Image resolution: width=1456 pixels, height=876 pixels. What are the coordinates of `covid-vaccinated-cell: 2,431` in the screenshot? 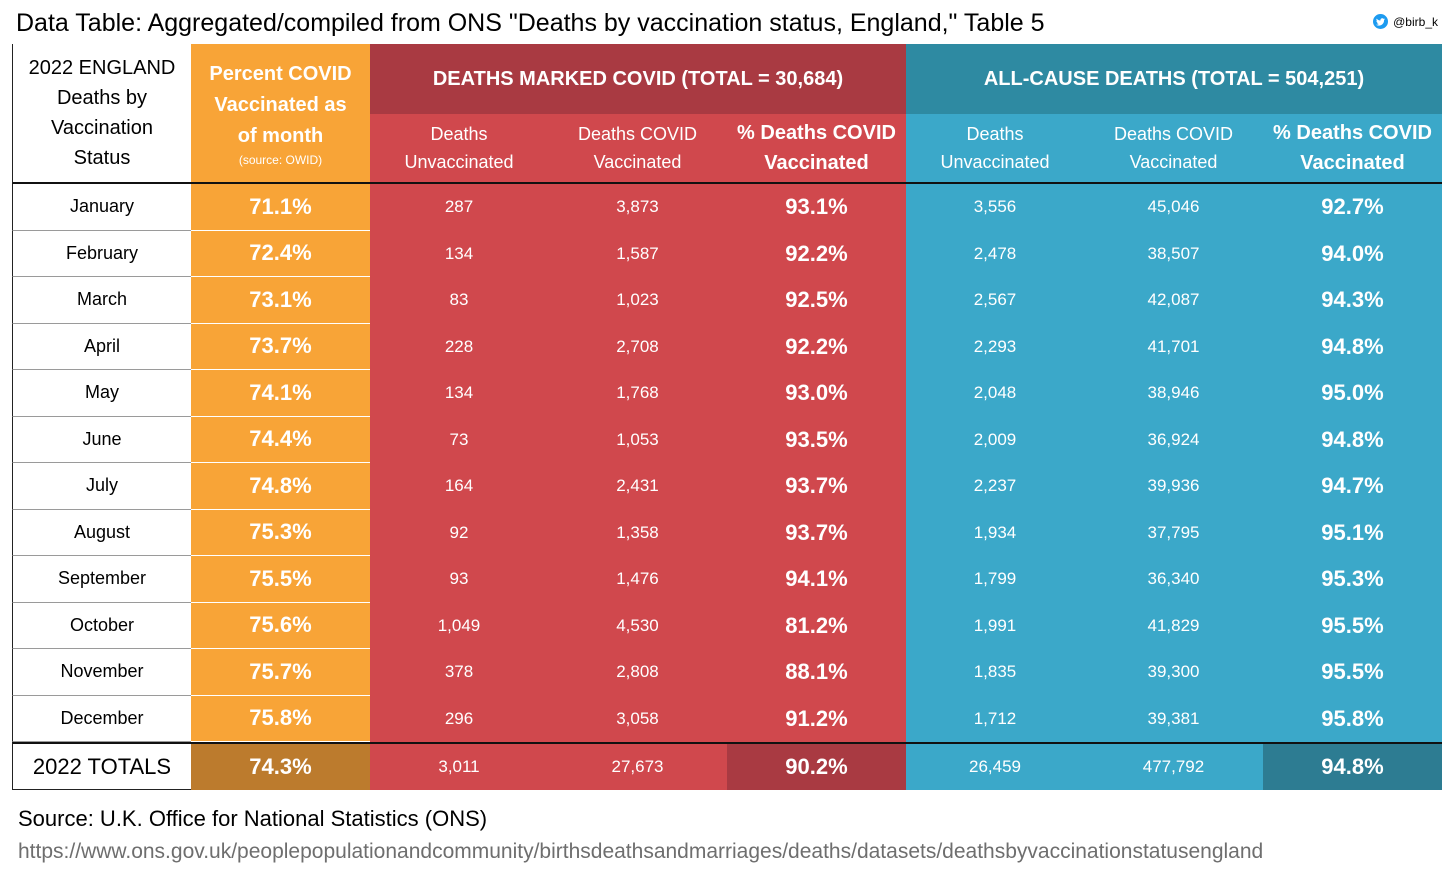 It's located at (637, 486).